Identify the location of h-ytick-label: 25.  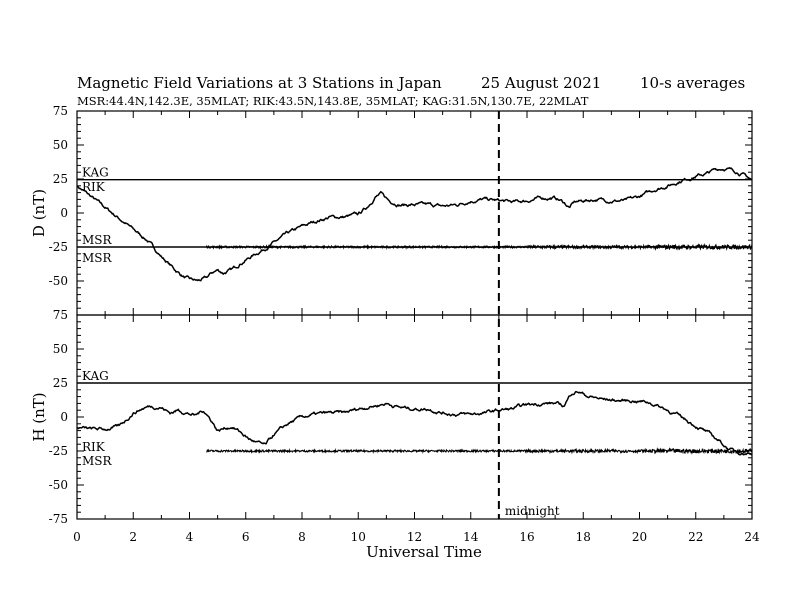
(60, 383).